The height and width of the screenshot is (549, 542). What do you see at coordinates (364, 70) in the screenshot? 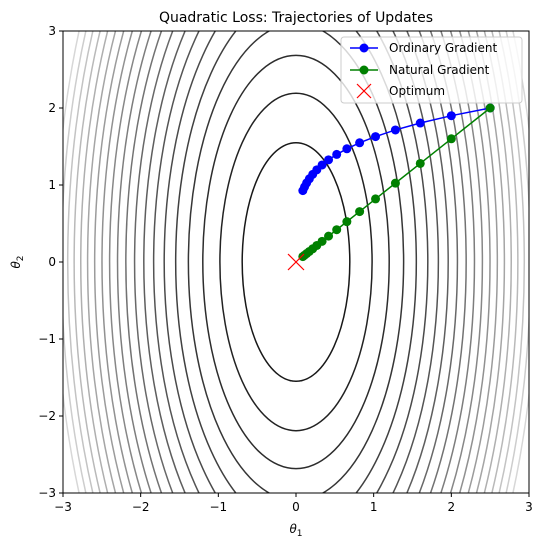
I see `legend-marker-natural-gradient` at bounding box center [364, 70].